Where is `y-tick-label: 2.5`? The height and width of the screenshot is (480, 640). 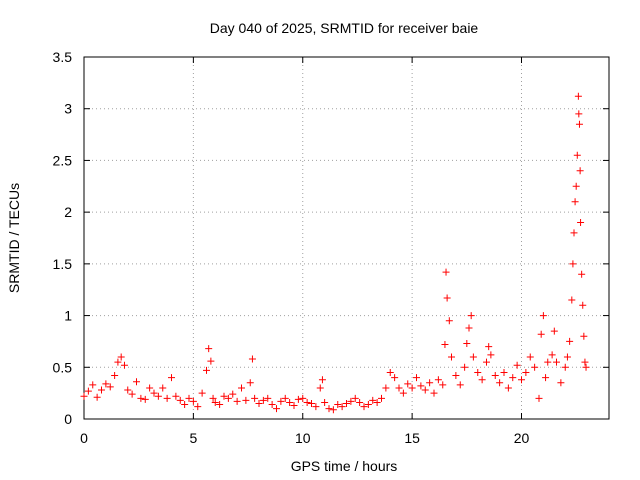
y-tick-label: 2.5 is located at coordinates (63, 160).